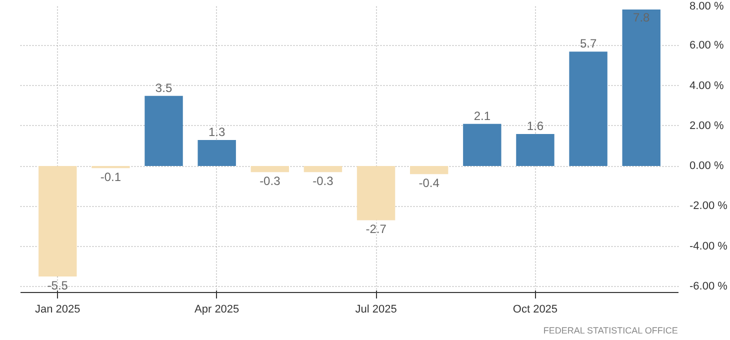  Describe the element at coordinates (588, 43) in the screenshot. I see `data-label: 5.7` at that location.